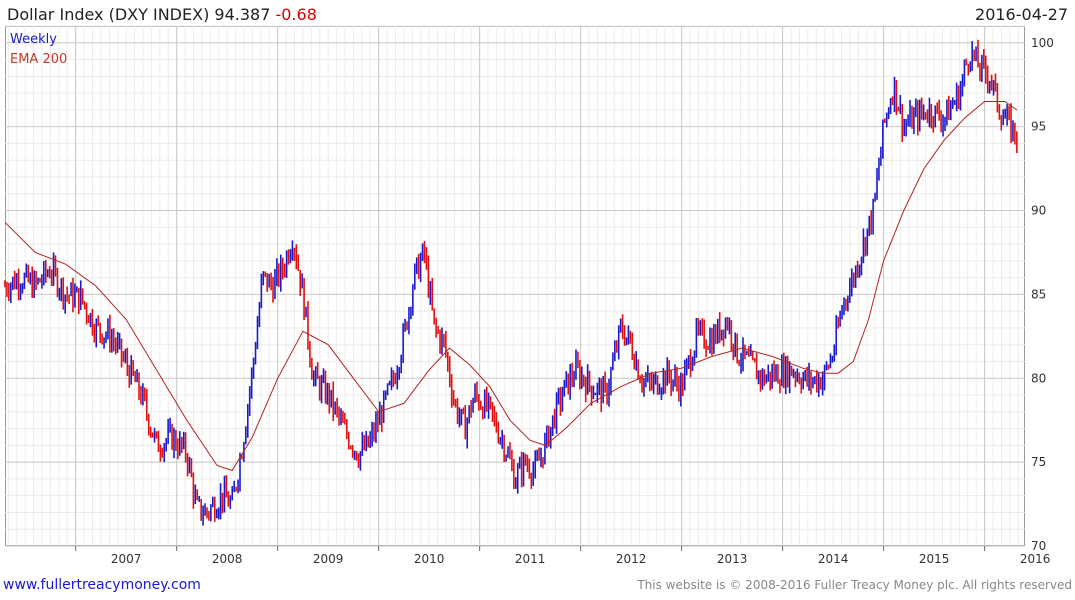 This screenshot has width=1075, height=600. Describe the element at coordinates (1038, 462) in the screenshot. I see `y-tick-label: 75` at that location.